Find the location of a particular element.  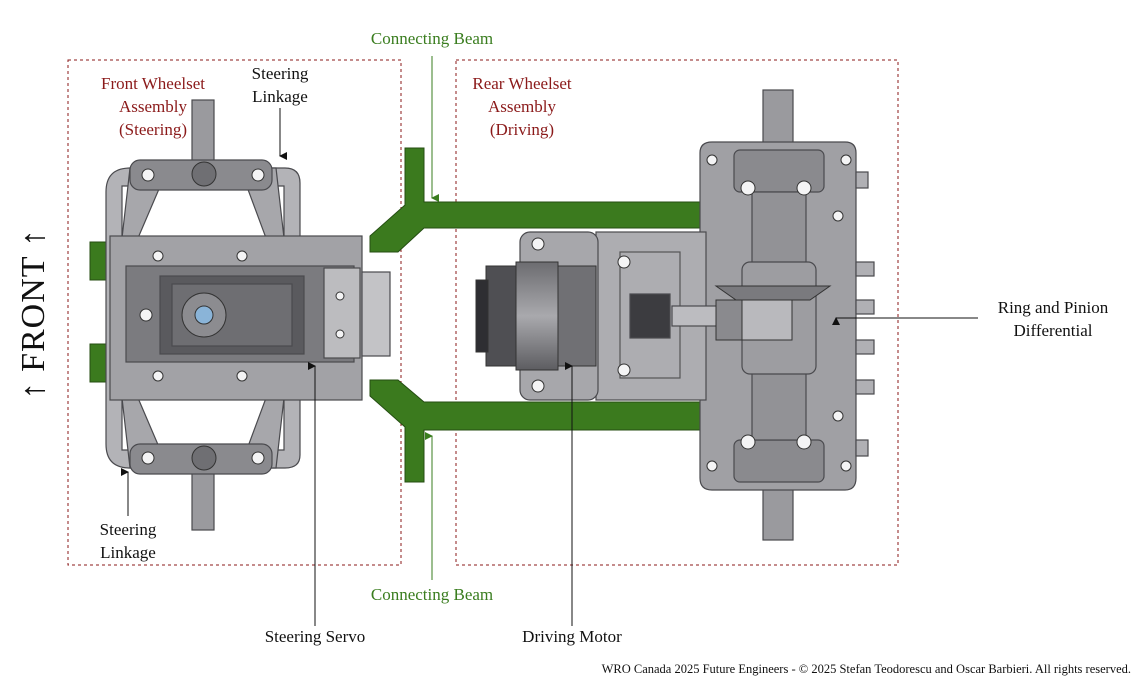

servo-horn is located at coordinates (204, 316).